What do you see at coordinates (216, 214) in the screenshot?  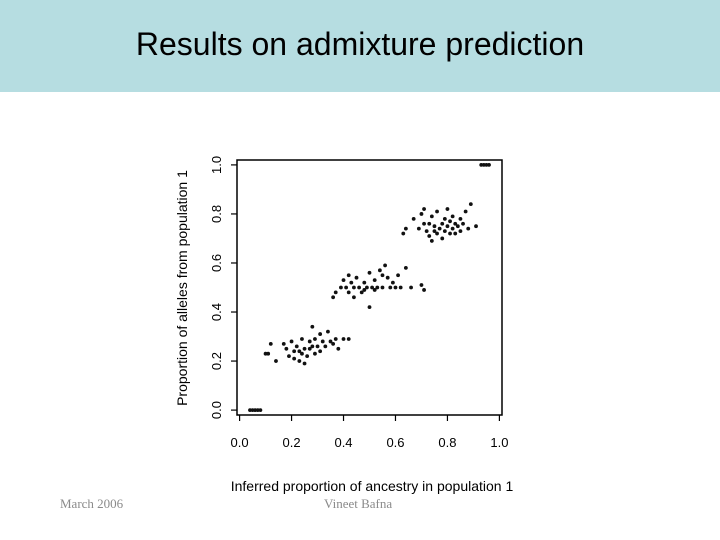 I see `y-tick-label: 0.8` at bounding box center [216, 214].